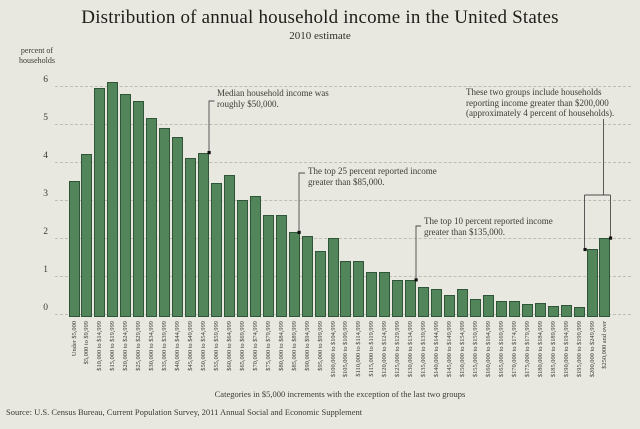 The width and height of the screenshot is (640, 429). What do you see at coordinates (113, 346) in the screenshot?
I see `x-tick-label: $15,000 to $19,999` at bounding box center [113, 346].